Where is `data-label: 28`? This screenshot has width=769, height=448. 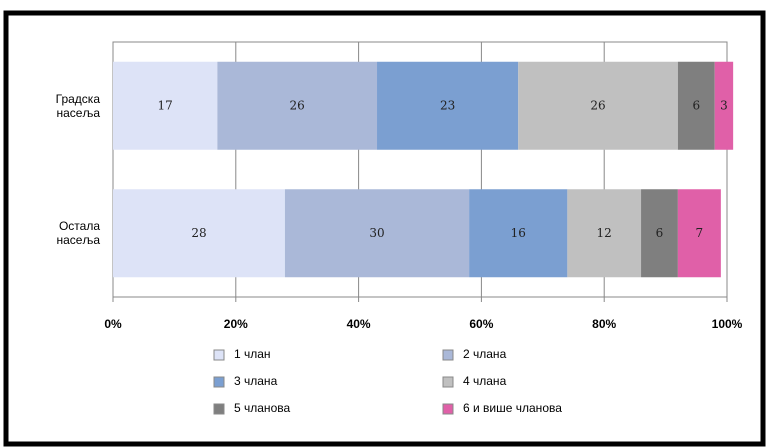 data-label: 28 is located at coordinates (198, 233).